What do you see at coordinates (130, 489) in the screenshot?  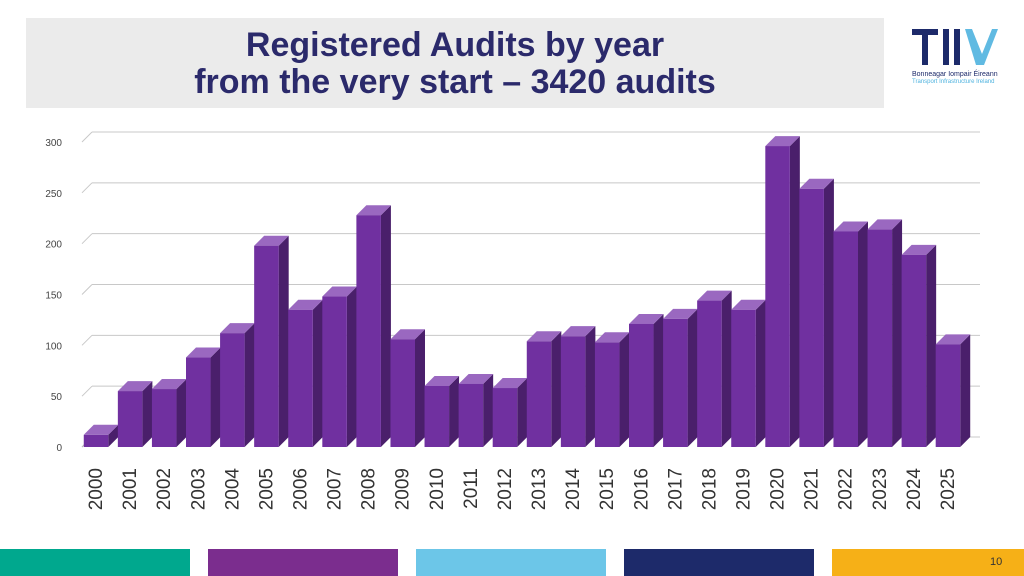 I see `x-tick-label-2001: 2001` at bounding box center [130, 489].